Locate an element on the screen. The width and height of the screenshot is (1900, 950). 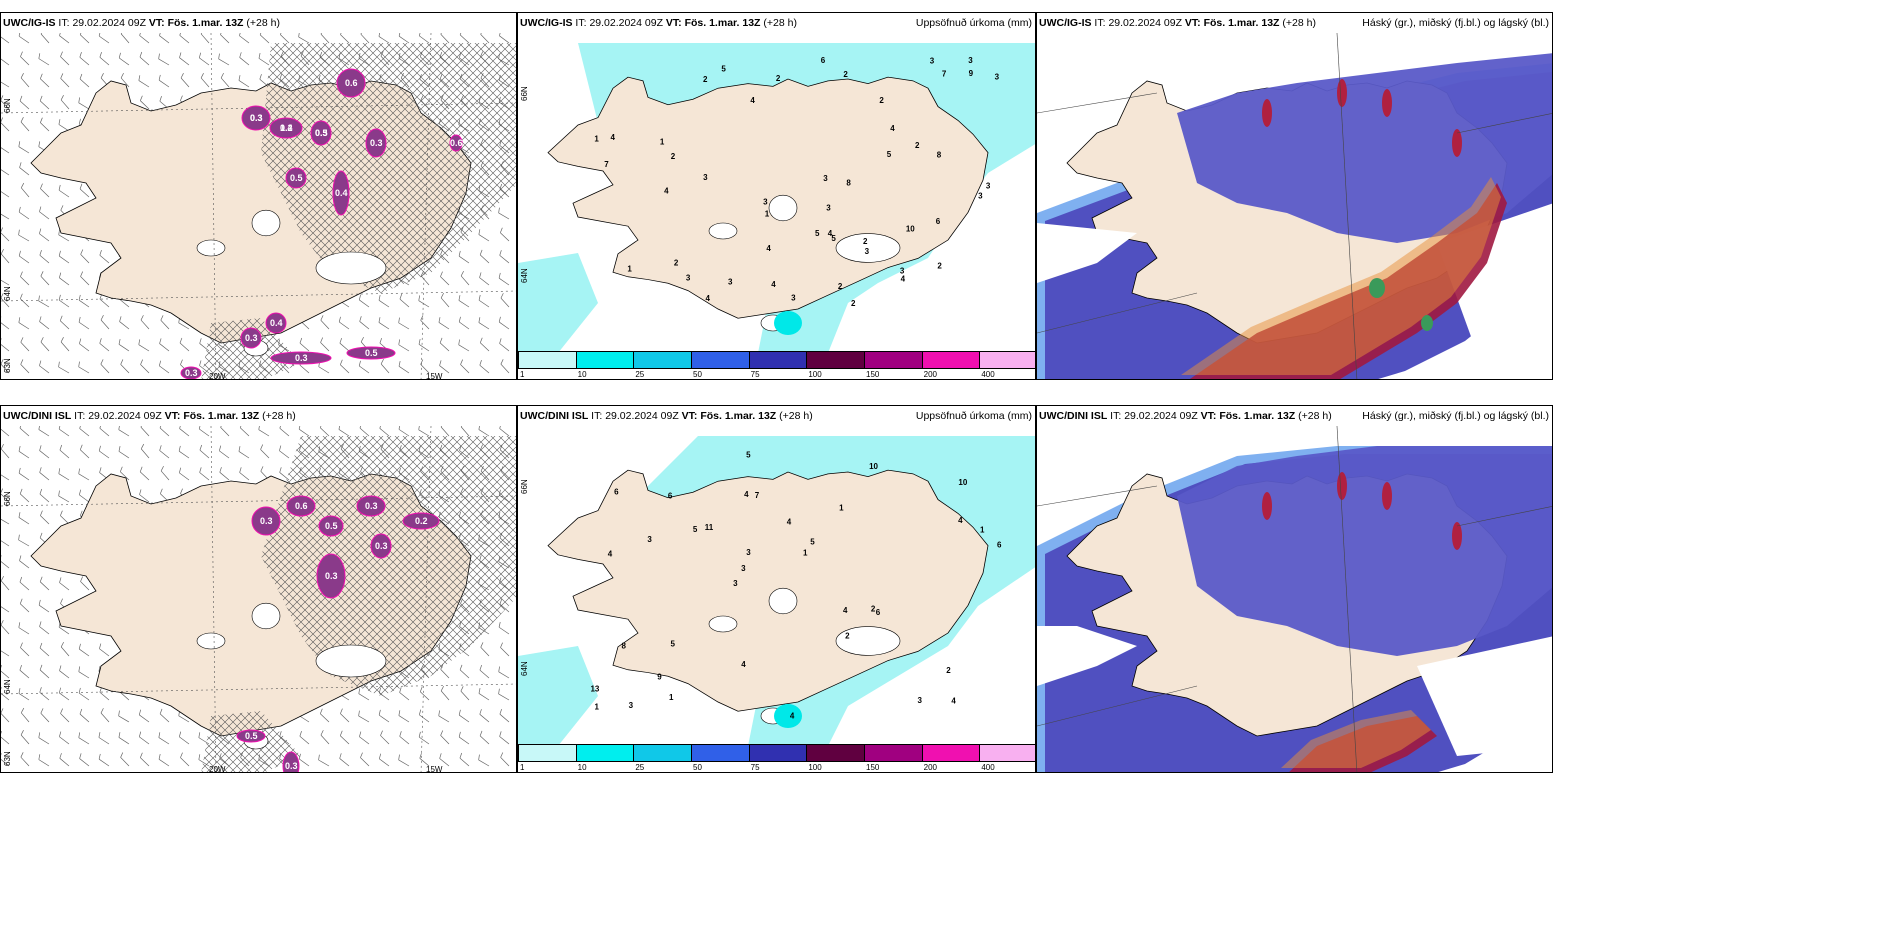
graticule-line is located at coordinates (213, 599).